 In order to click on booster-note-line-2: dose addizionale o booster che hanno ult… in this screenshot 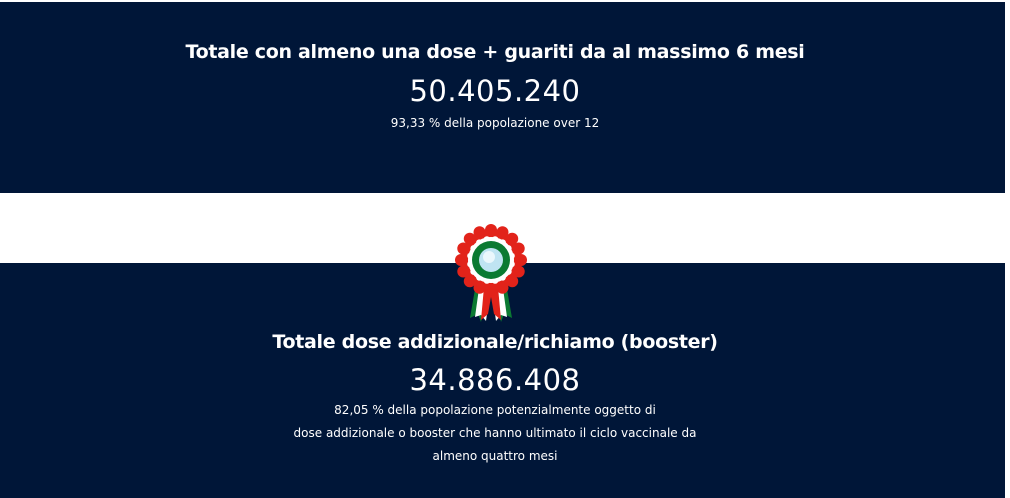, I will do `click(495, 433)`.